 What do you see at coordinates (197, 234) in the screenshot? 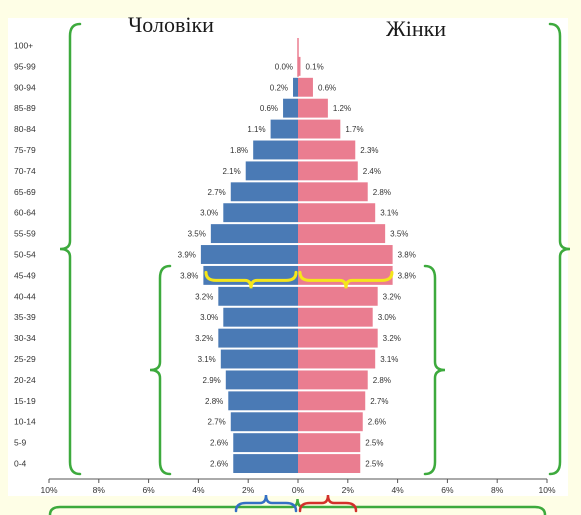
I see `male-value-label: 3.5%` at bounding box center [197, 234].